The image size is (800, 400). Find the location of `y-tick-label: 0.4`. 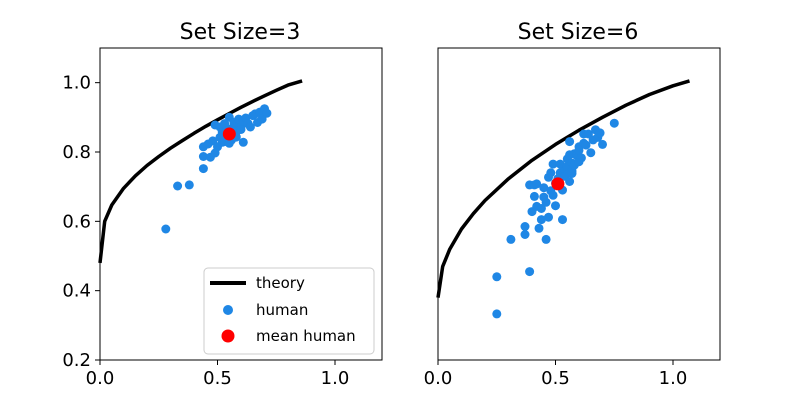

y-tick-label: 0.4 is located at coordinates (76, 291).